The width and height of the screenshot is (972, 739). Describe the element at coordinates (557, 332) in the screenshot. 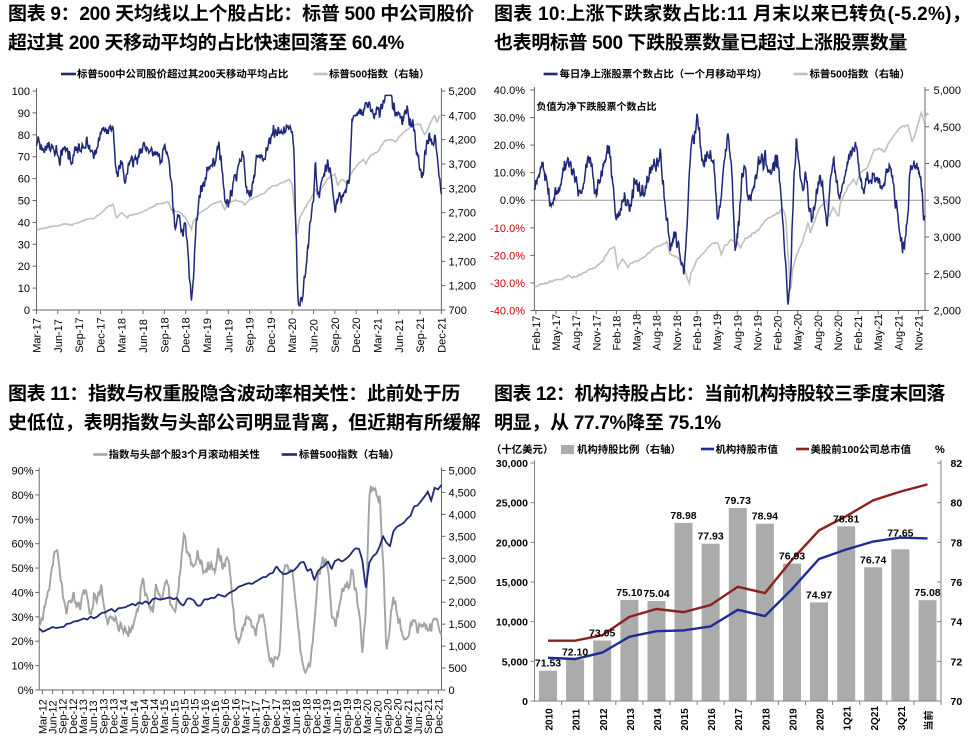

I see `svg-text: May-17` at that location.